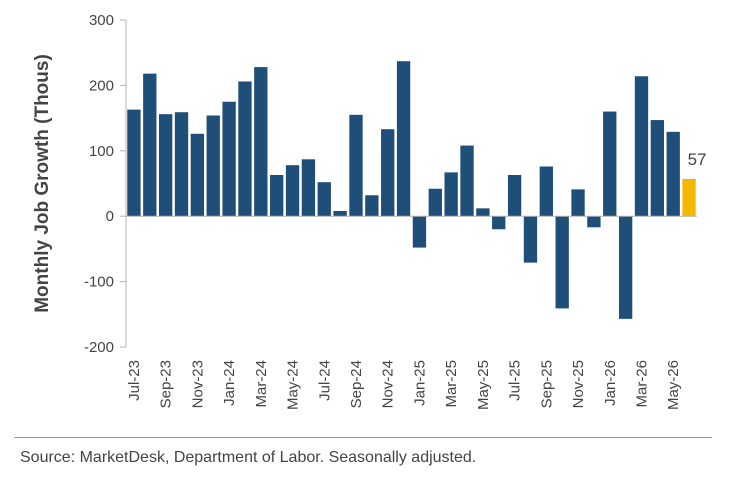  Describe the element at coordinates (483, 385) in the screenshot. I see `x-tick-label: May-25` at that location.